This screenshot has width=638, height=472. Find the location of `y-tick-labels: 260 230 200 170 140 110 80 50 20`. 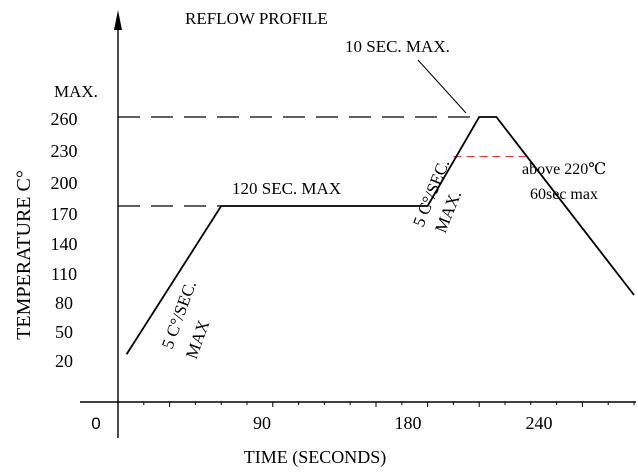

y-tick-labels: 260 230 200 170 140 110 80 50 20 is located at coordinates (64, 240).